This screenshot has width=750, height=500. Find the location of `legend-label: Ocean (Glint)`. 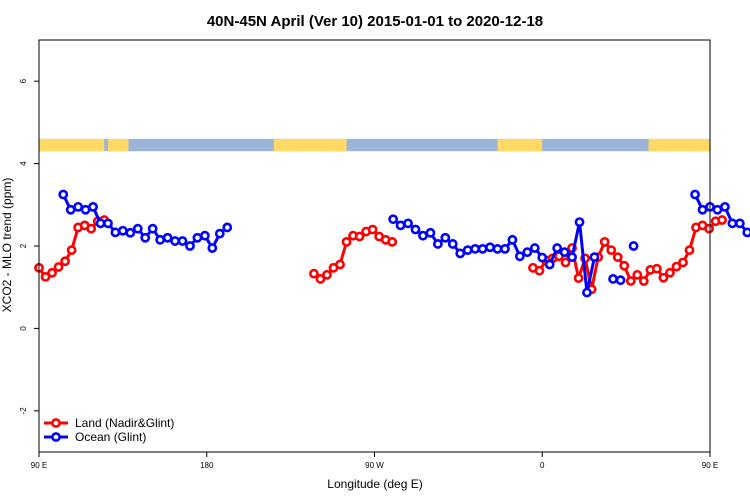

legend-label: Ocean (Glint) is located at coordinates (110, 437).